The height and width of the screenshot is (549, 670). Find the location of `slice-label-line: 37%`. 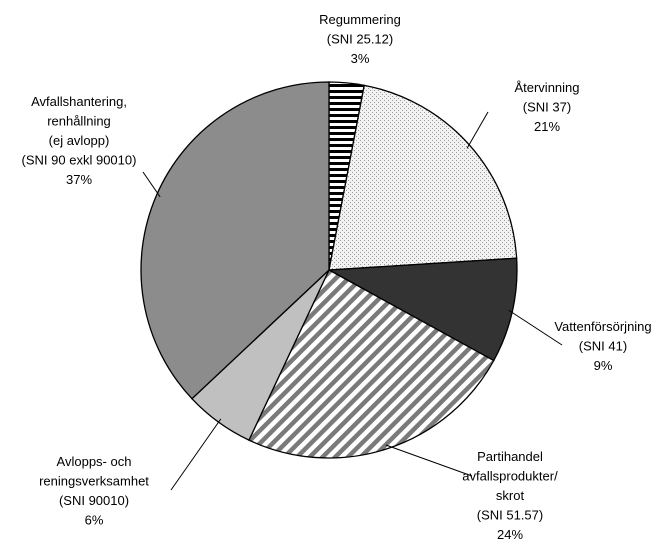

slice-label-line: 37% is located at coordinates (79, 179).